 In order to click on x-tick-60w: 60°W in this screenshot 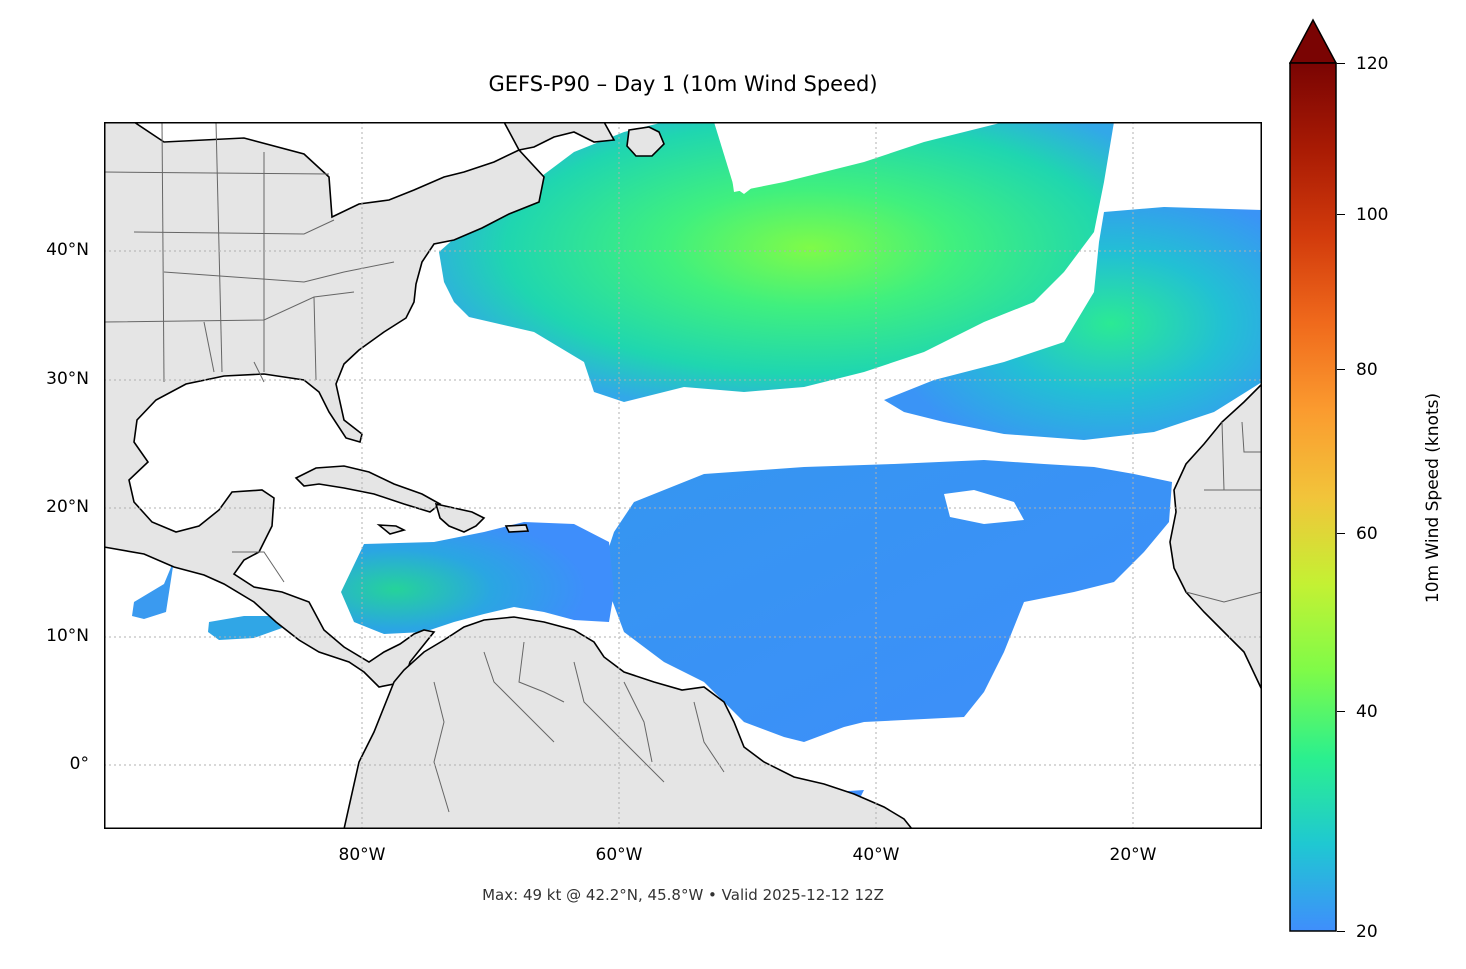, I will do `click(619, 855)`.